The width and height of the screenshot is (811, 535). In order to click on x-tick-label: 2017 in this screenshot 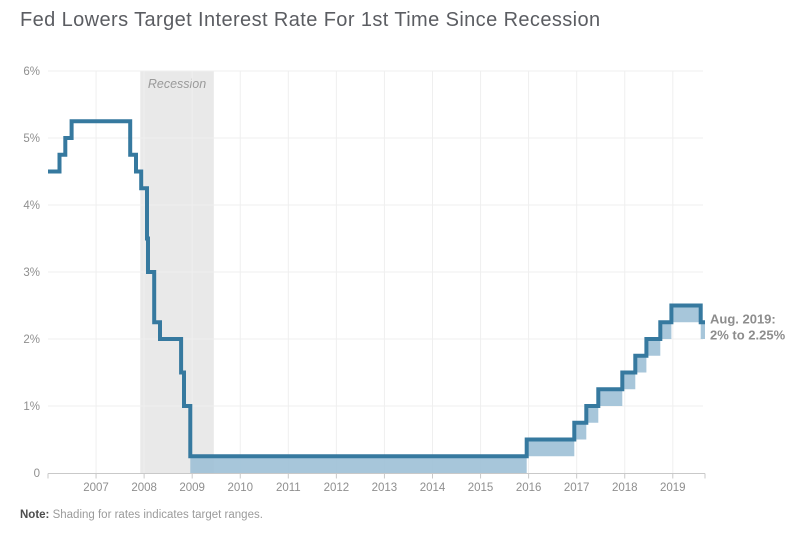, I will do `click(577, 488)`.